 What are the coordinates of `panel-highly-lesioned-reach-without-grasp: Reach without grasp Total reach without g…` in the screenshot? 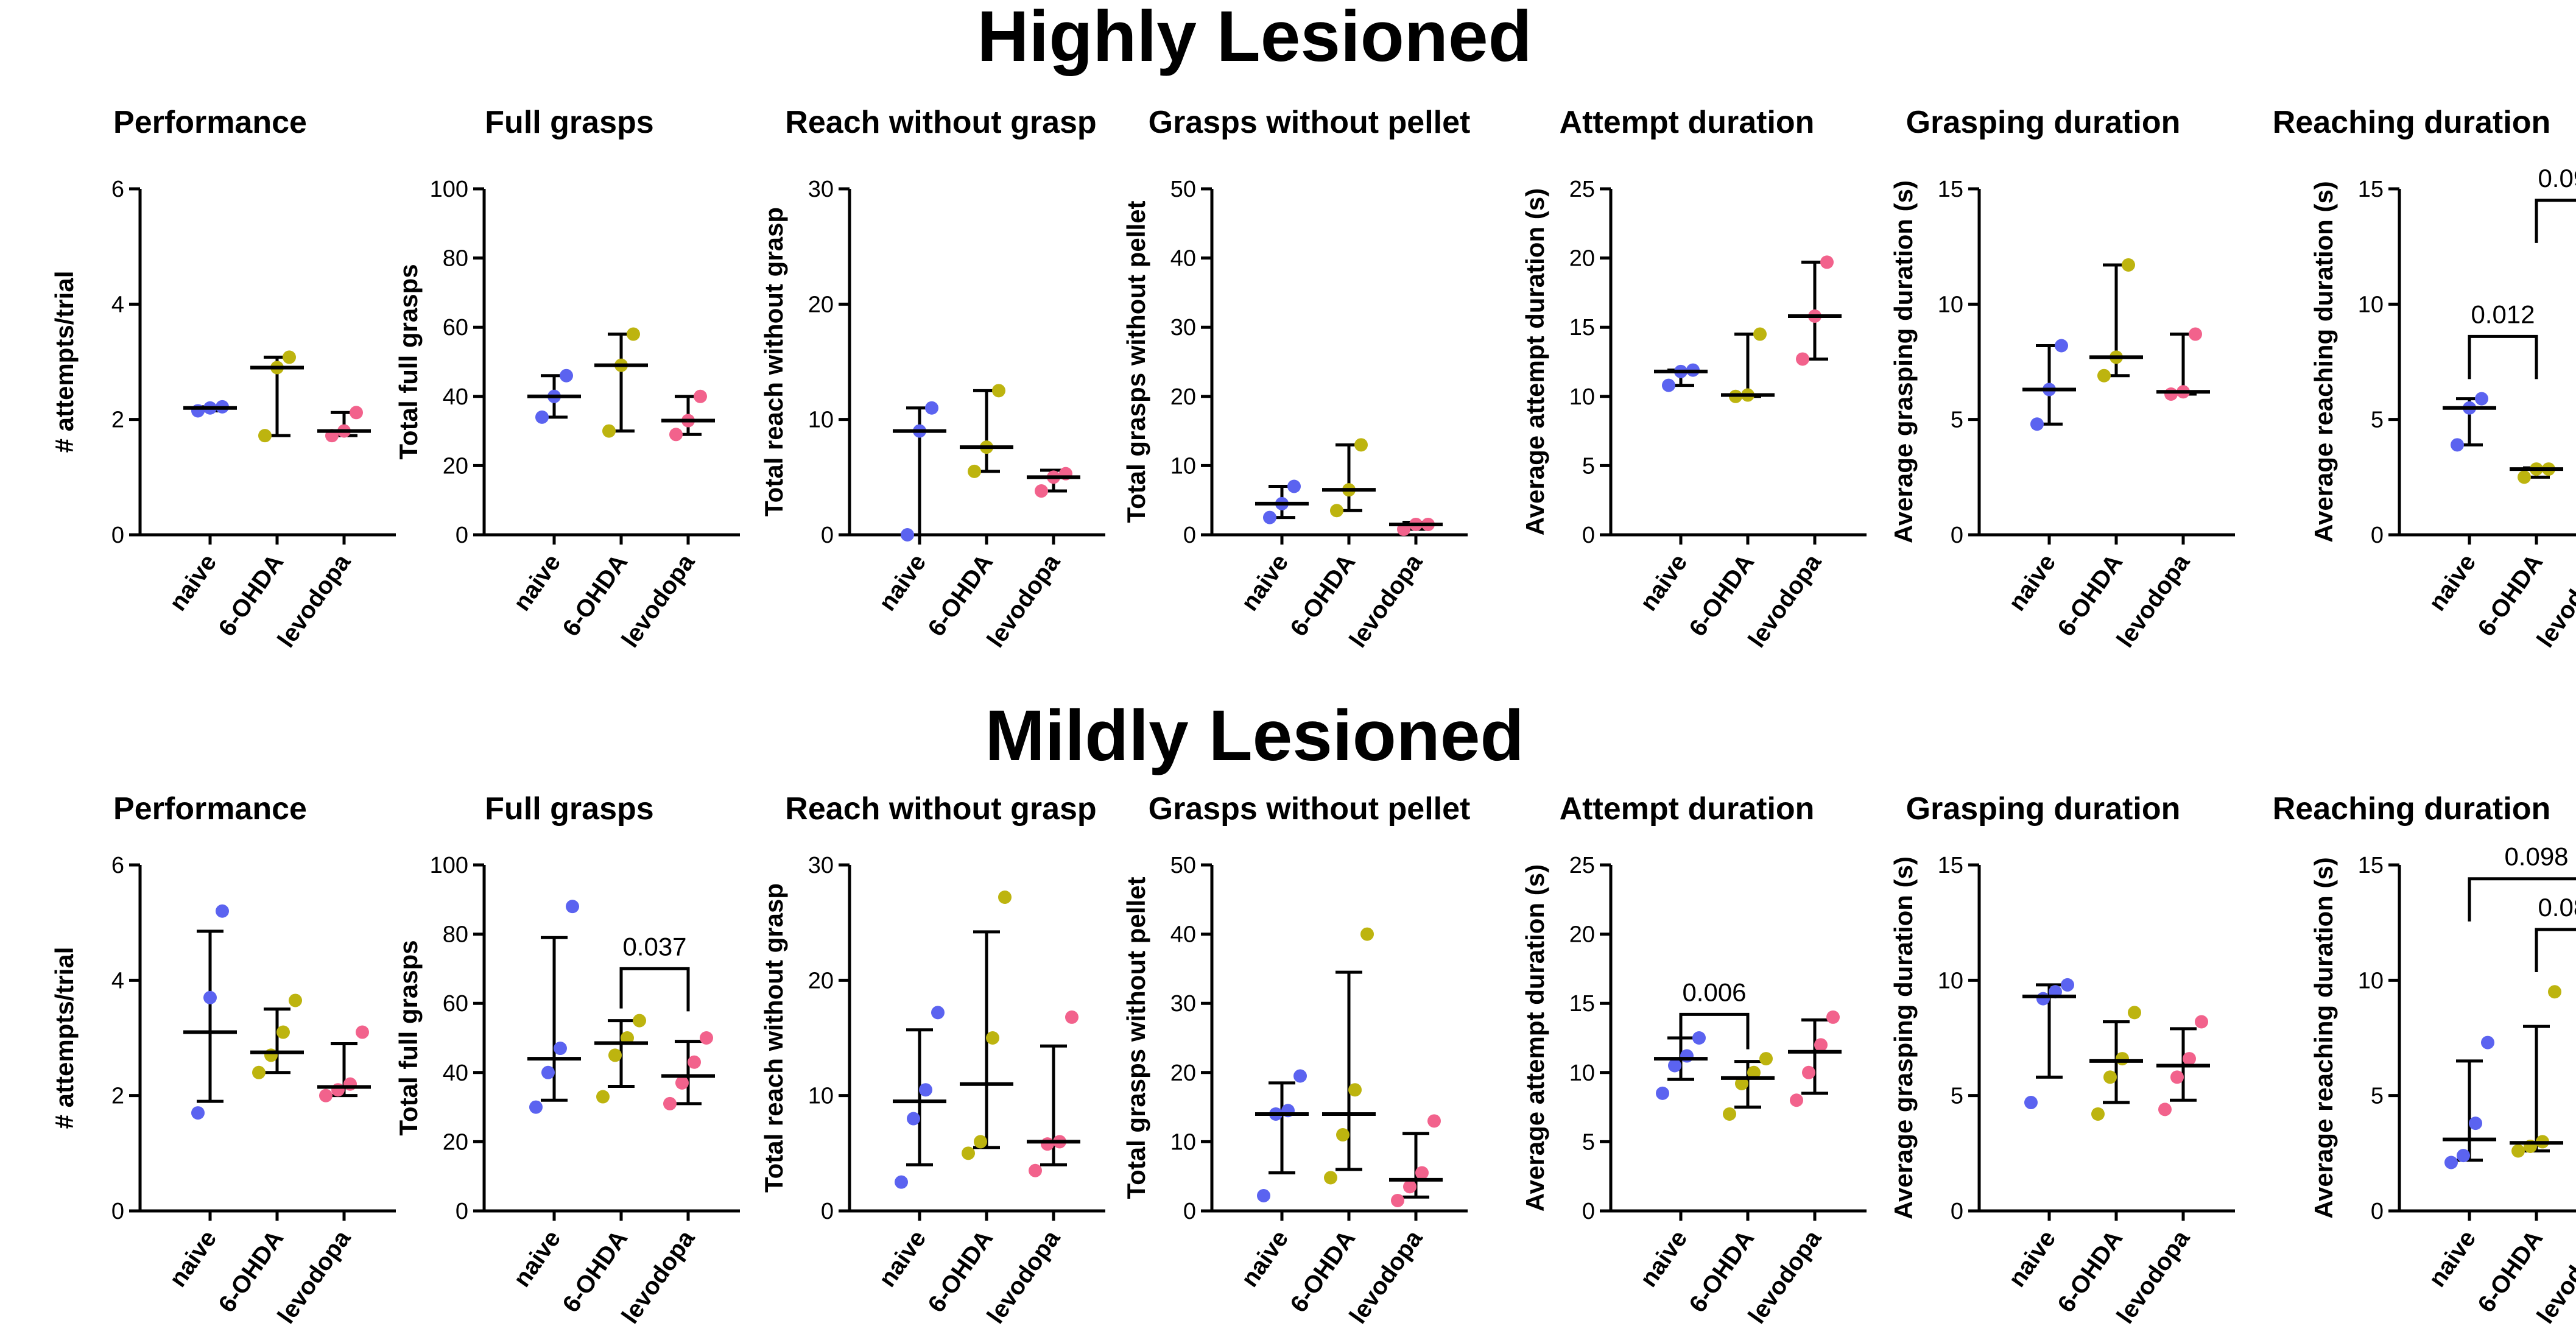 It's located at (932, 378).